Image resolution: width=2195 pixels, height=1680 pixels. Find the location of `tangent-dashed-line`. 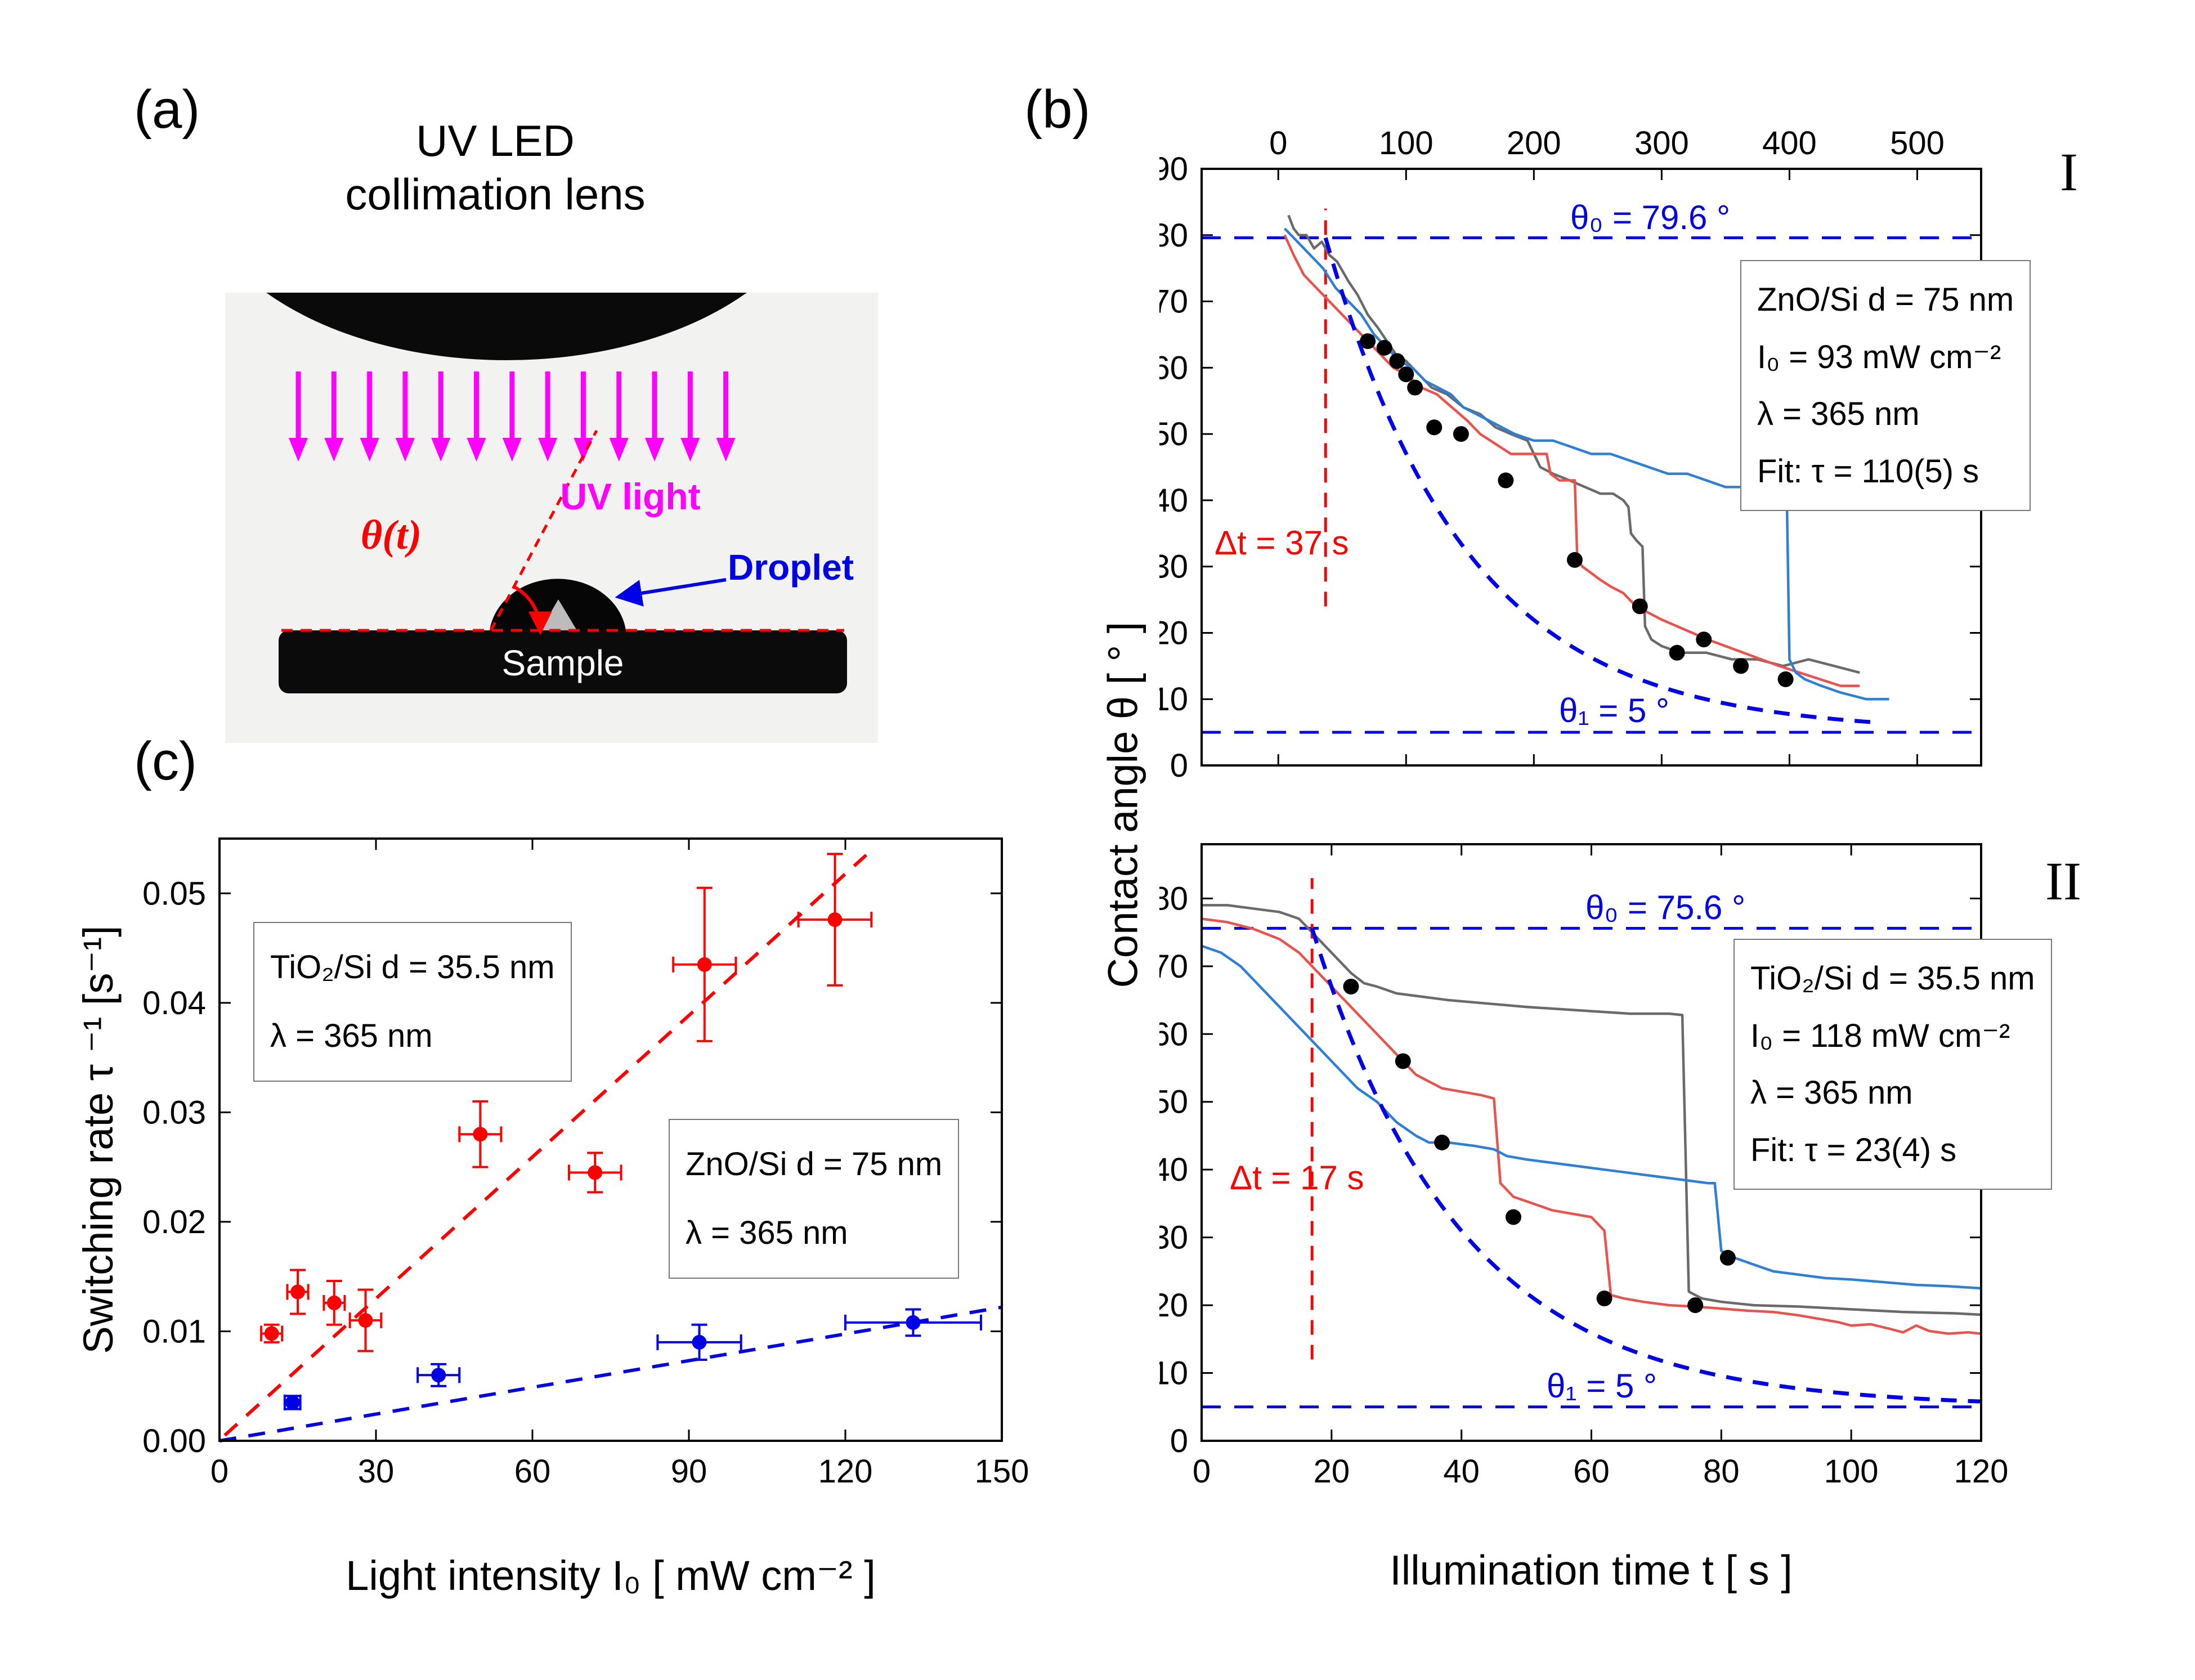

tangent-dashed-line is located at coordinates (543, 530).